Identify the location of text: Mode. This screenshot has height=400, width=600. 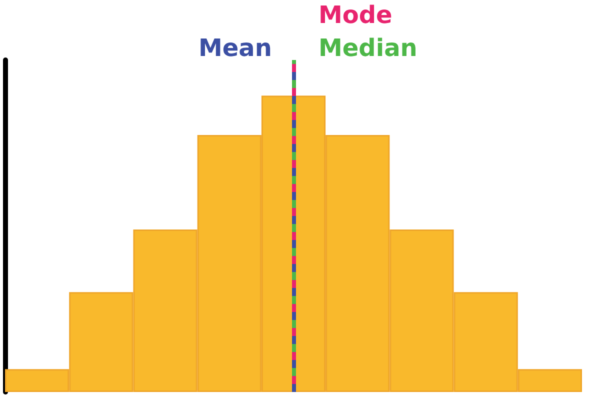
(355, 15).